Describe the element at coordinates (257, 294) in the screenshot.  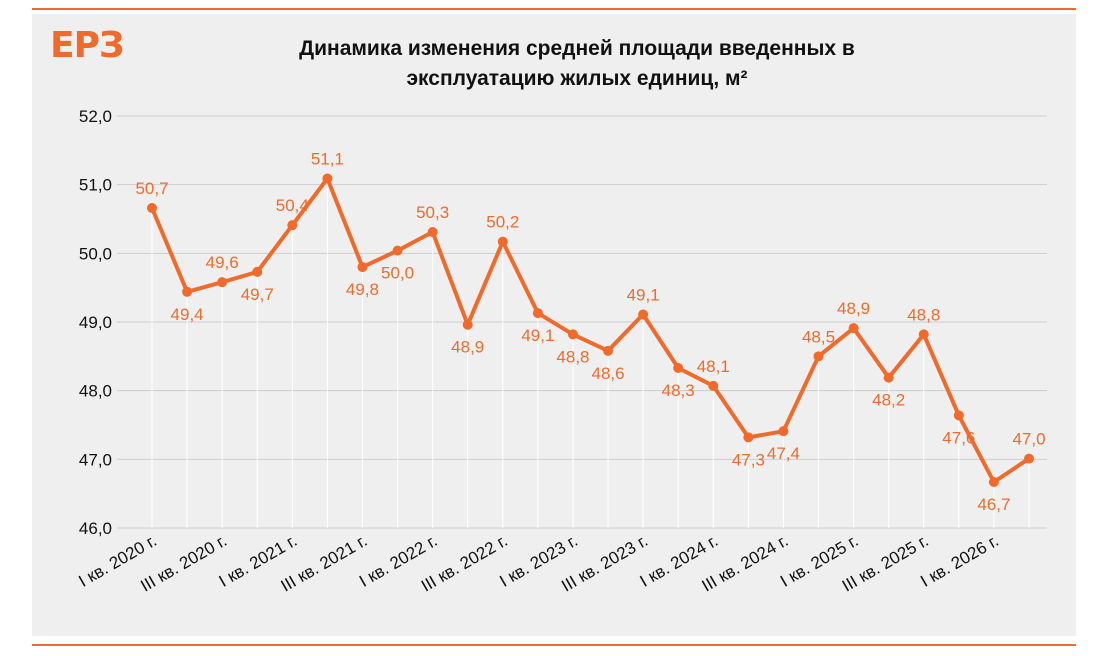
I see `data-label: 49,7` at that location.